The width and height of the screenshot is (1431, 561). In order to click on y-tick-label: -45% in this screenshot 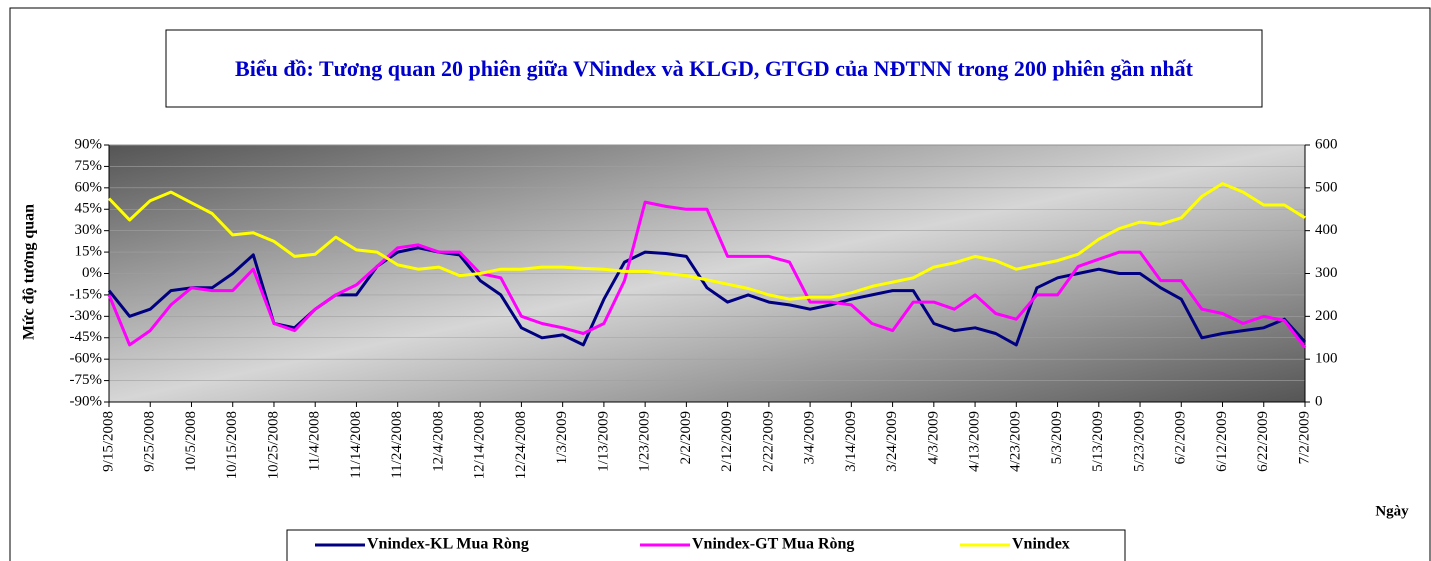, I will do `click(86, 337)`.